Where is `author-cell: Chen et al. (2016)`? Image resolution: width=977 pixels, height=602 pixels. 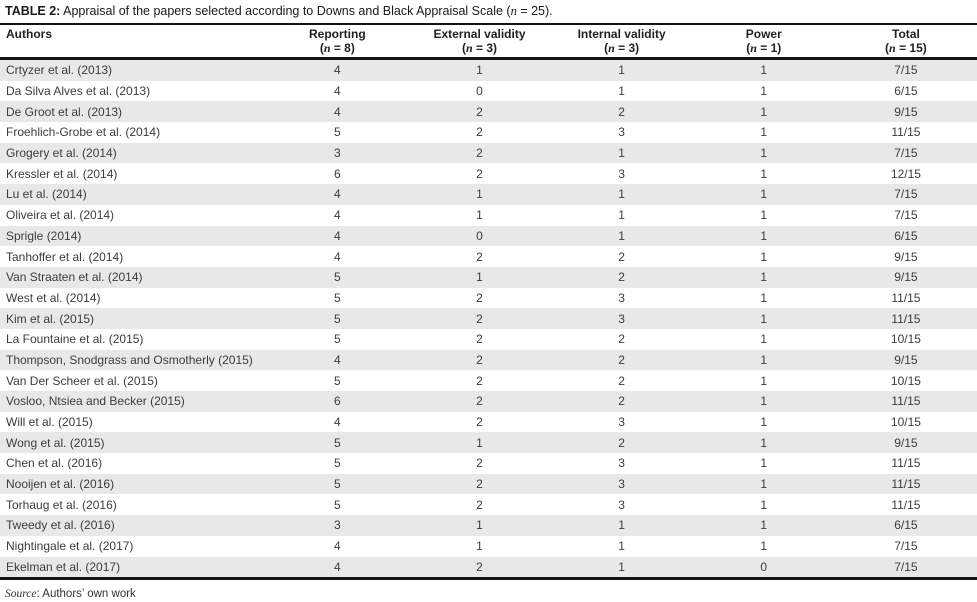 author-cell: Chen et al. (2016) is located at coordinates (54, 463).